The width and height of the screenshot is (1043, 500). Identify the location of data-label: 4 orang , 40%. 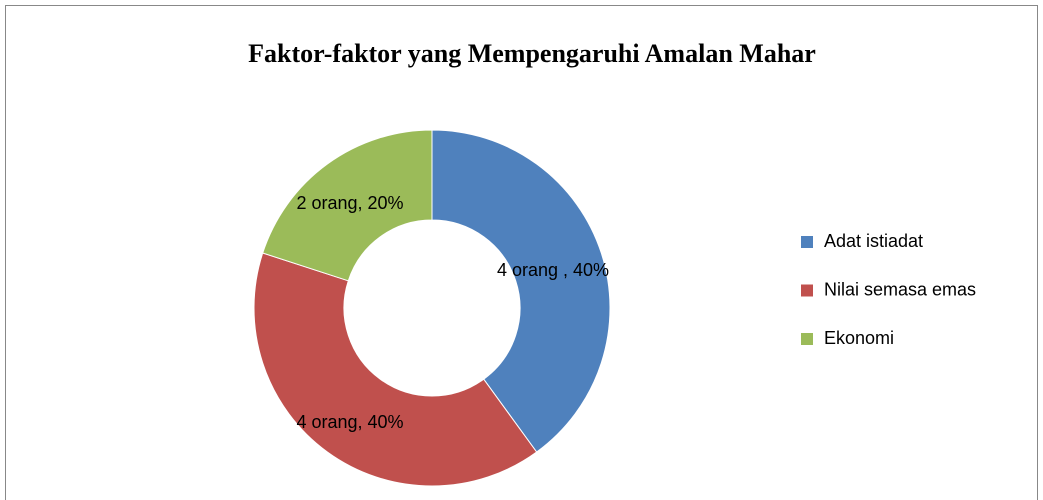
(553, 270).